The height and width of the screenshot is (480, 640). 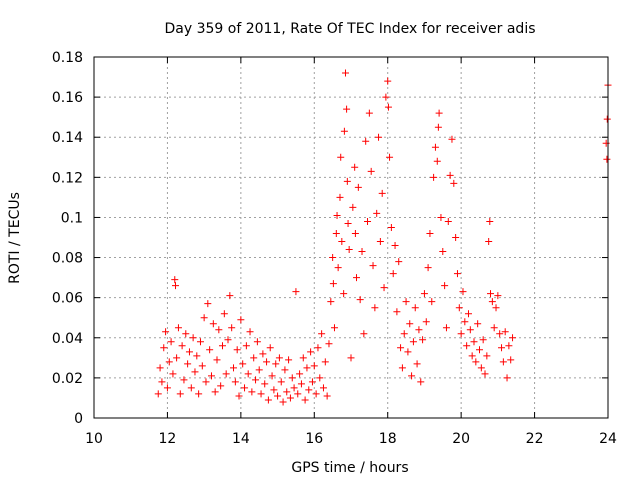 What do you see at coordinates (67, 299) in the screenshot?
I see `y-tick-label: 0.06` at bounding box center [67, 299].